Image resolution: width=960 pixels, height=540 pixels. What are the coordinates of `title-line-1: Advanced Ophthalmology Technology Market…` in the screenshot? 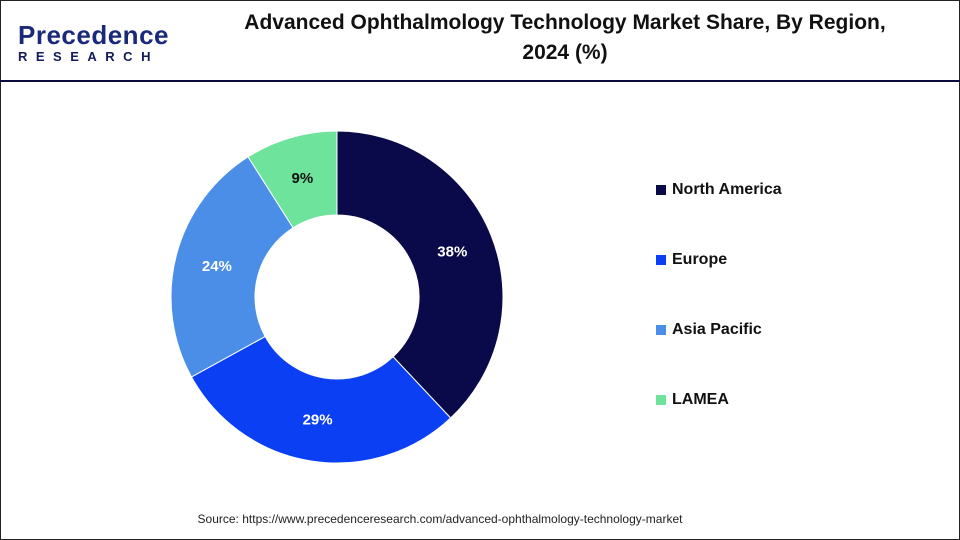 It's located at (565, 22).